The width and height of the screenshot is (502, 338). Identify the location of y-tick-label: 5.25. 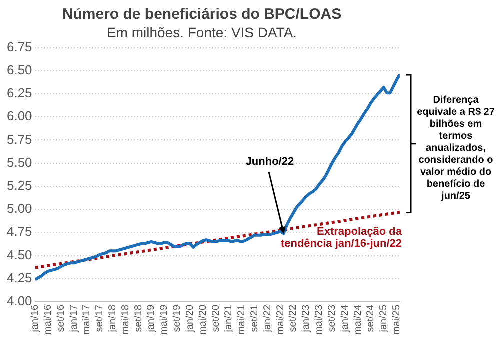
(19, 186).